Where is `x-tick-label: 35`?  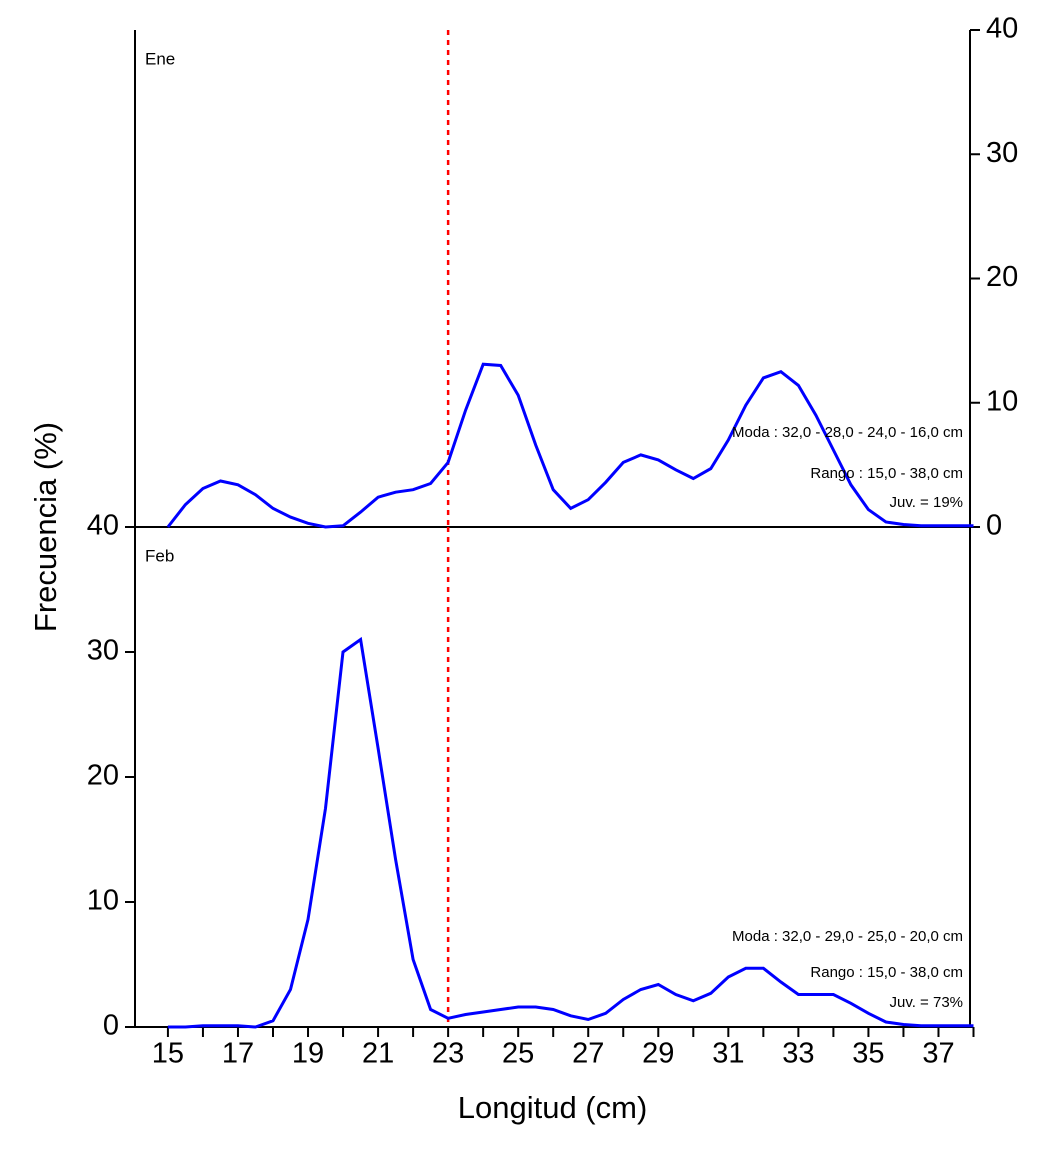 x-tick-label: 35 is located at coordinates (868, 1054).